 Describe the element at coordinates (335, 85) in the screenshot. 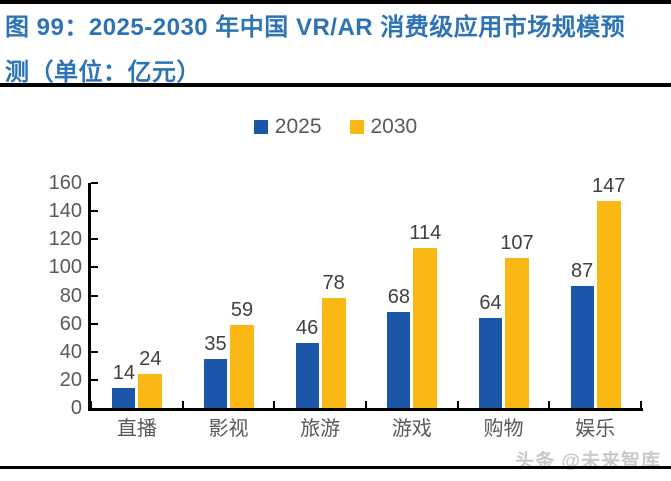

I see `title-divider-rule` at that location.